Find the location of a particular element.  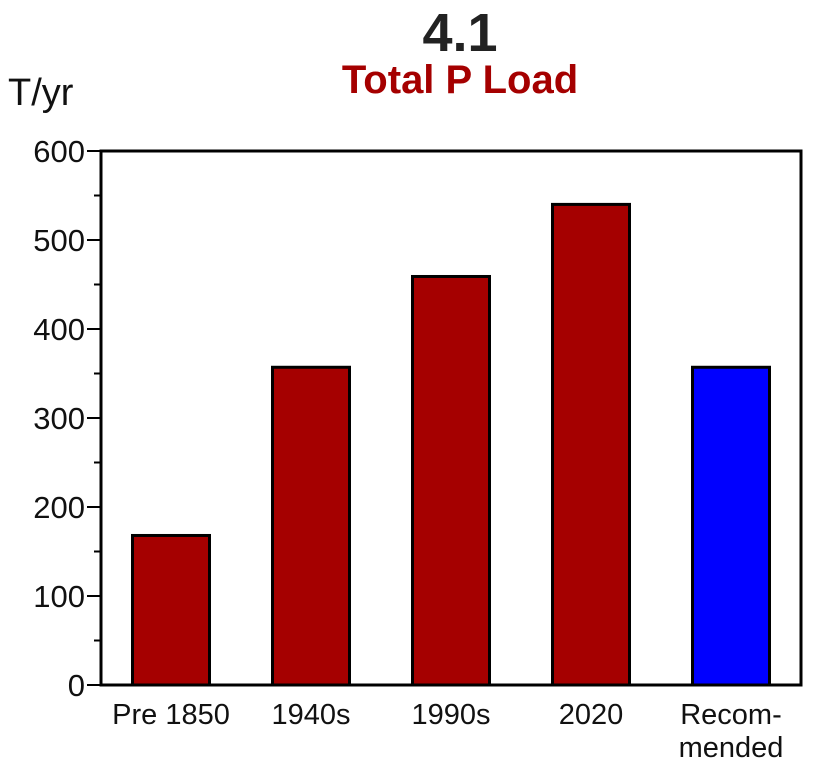

x-category-label: 2020 is located at coordinates (591, 715).